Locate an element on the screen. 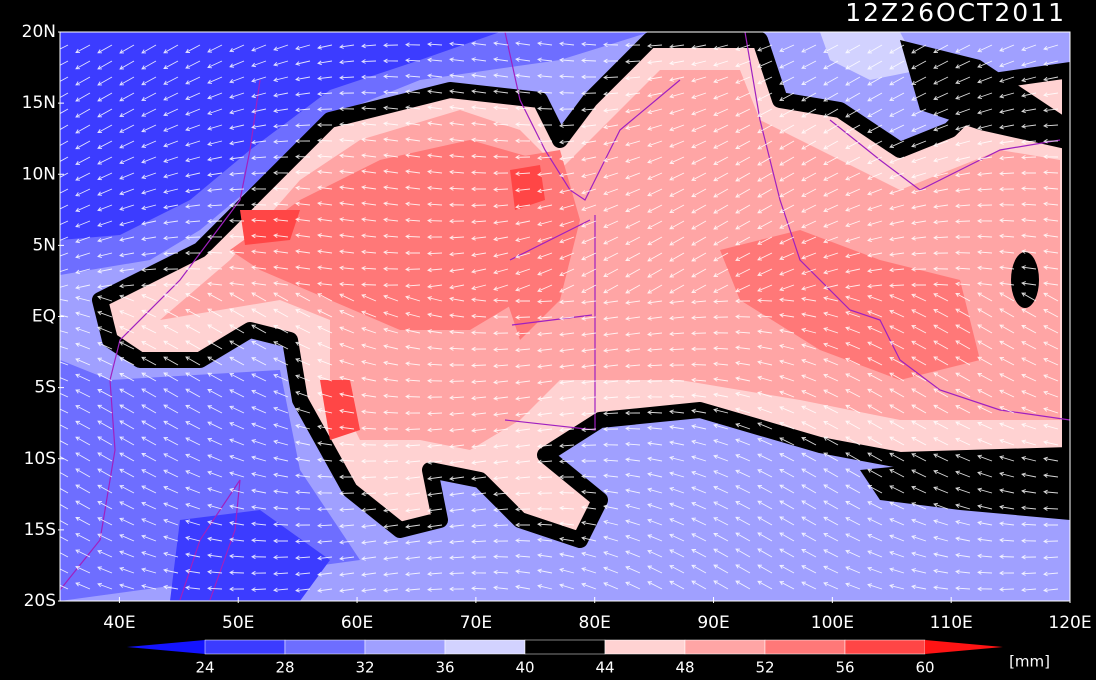  colorbar-label: 24 is located at coordinates (204, 668).